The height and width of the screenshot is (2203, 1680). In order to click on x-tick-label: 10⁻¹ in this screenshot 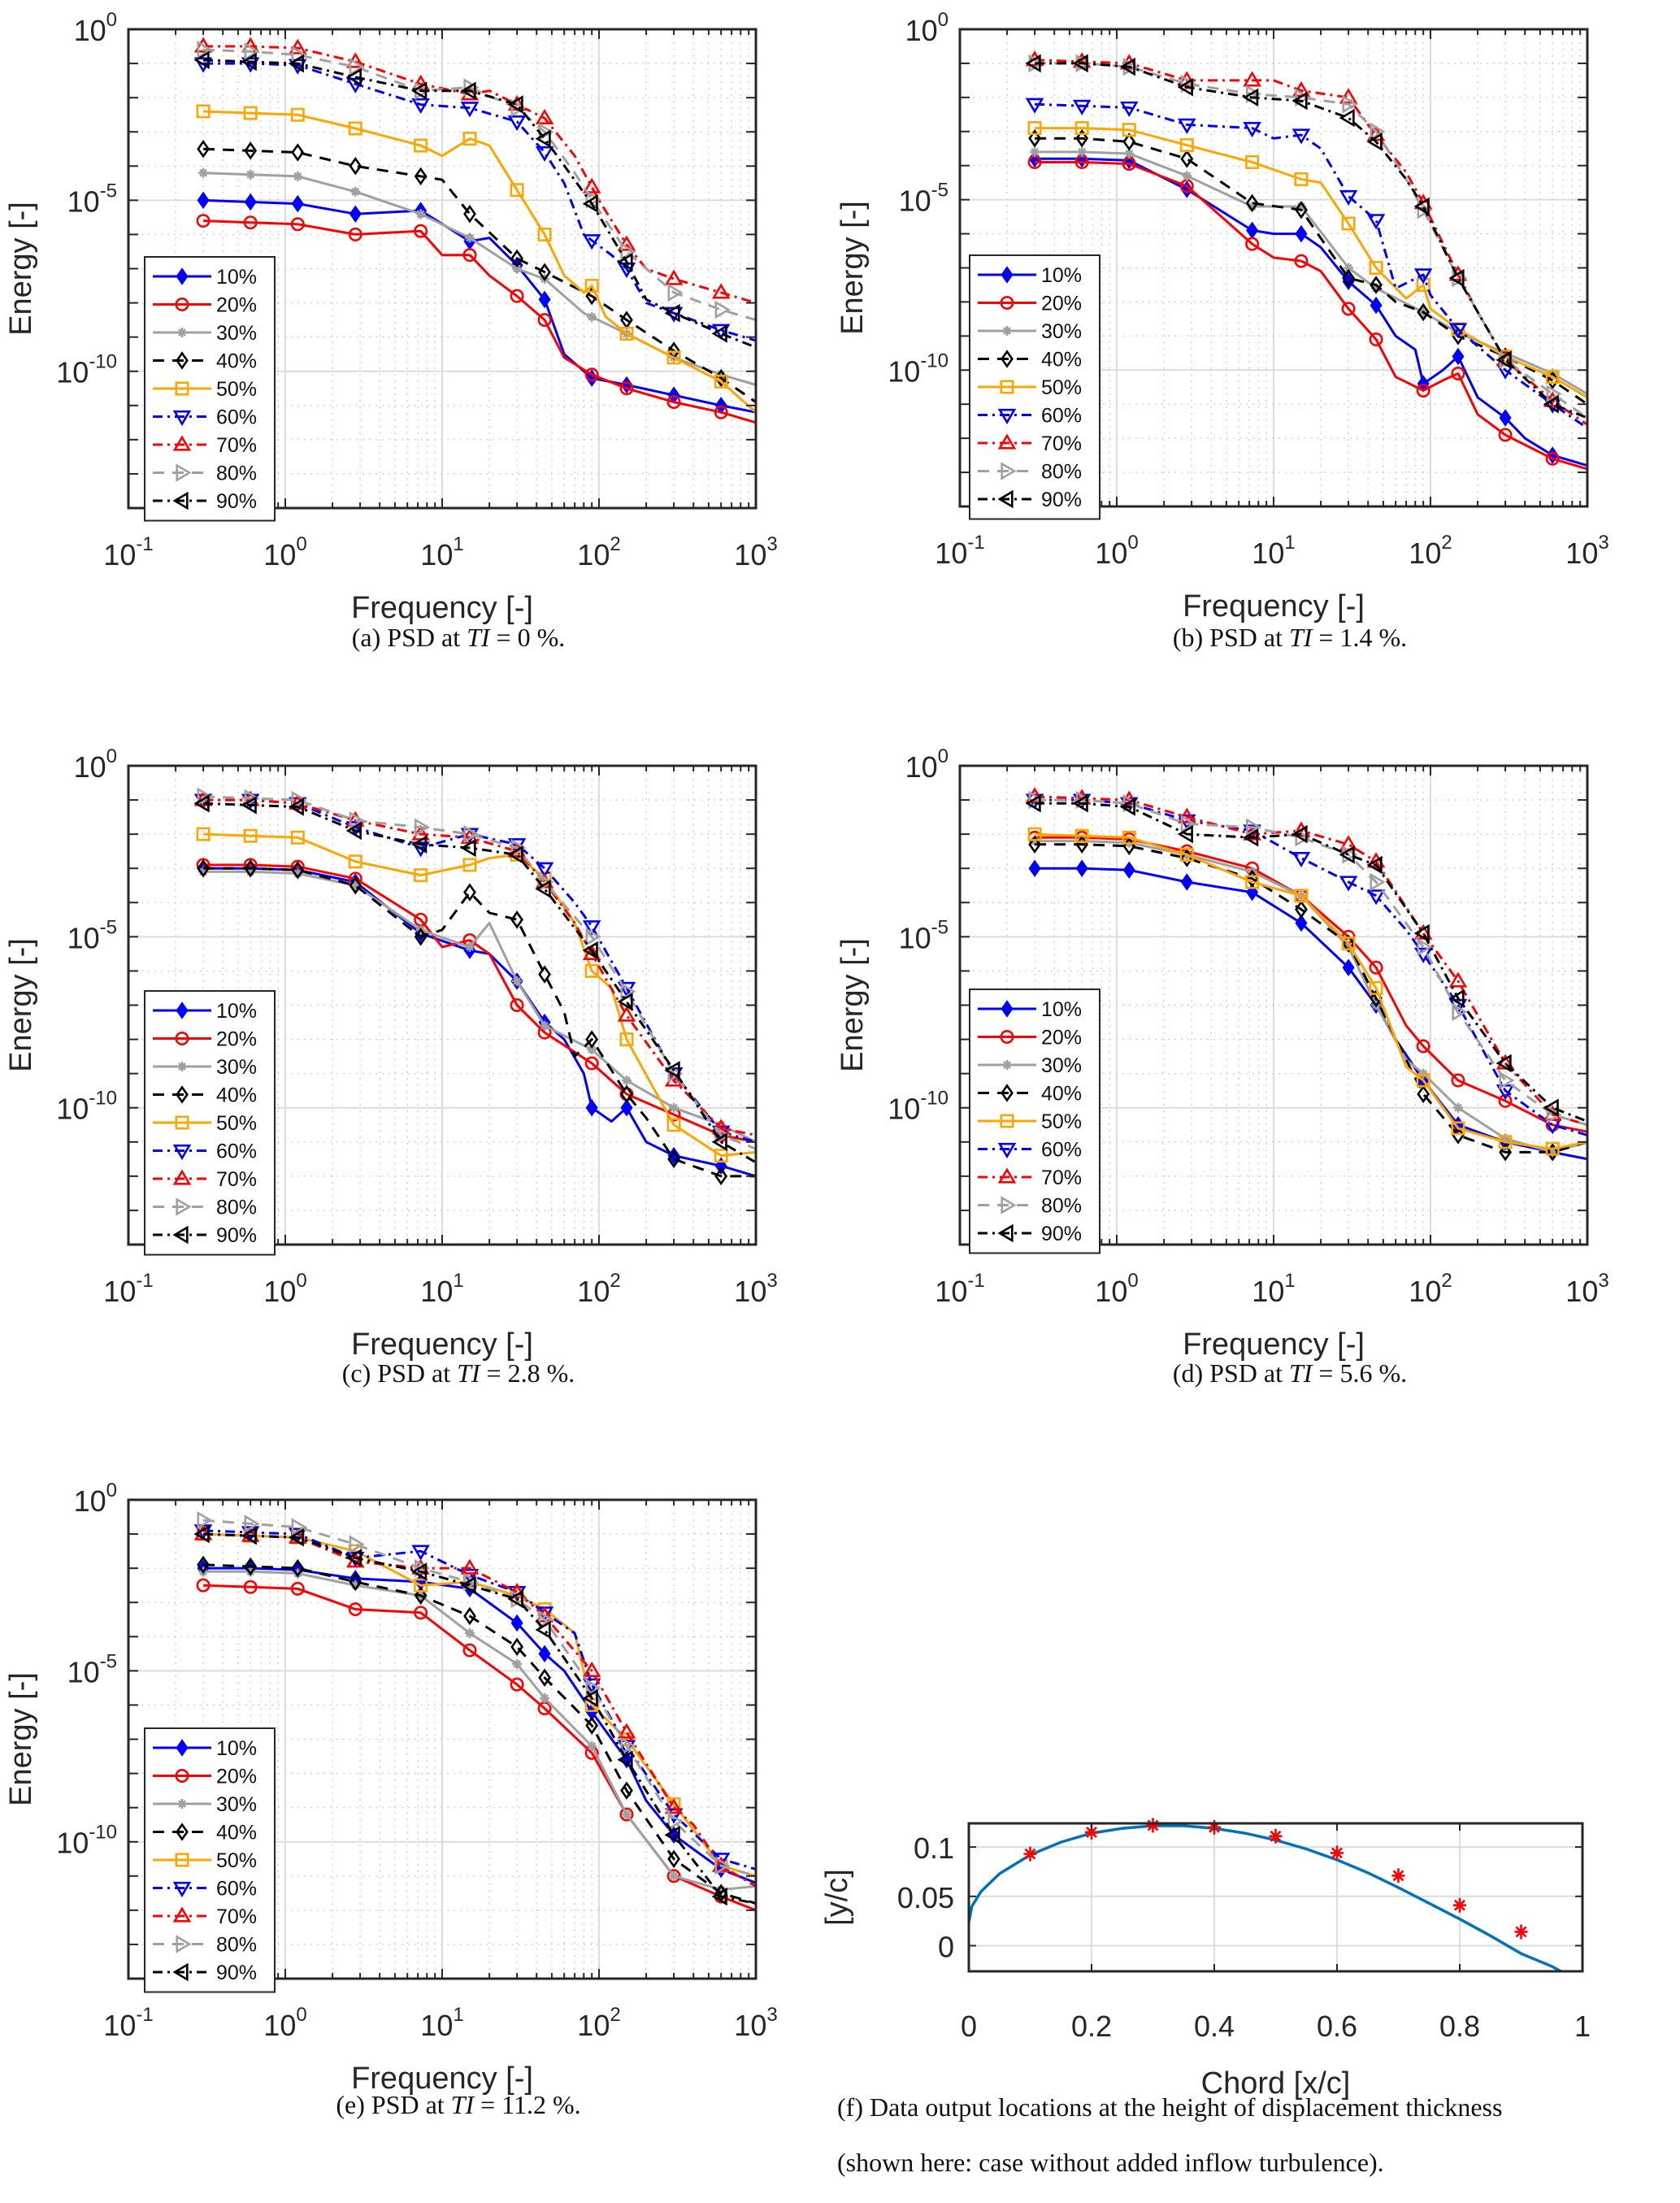, I will do `click(959, 551)`.